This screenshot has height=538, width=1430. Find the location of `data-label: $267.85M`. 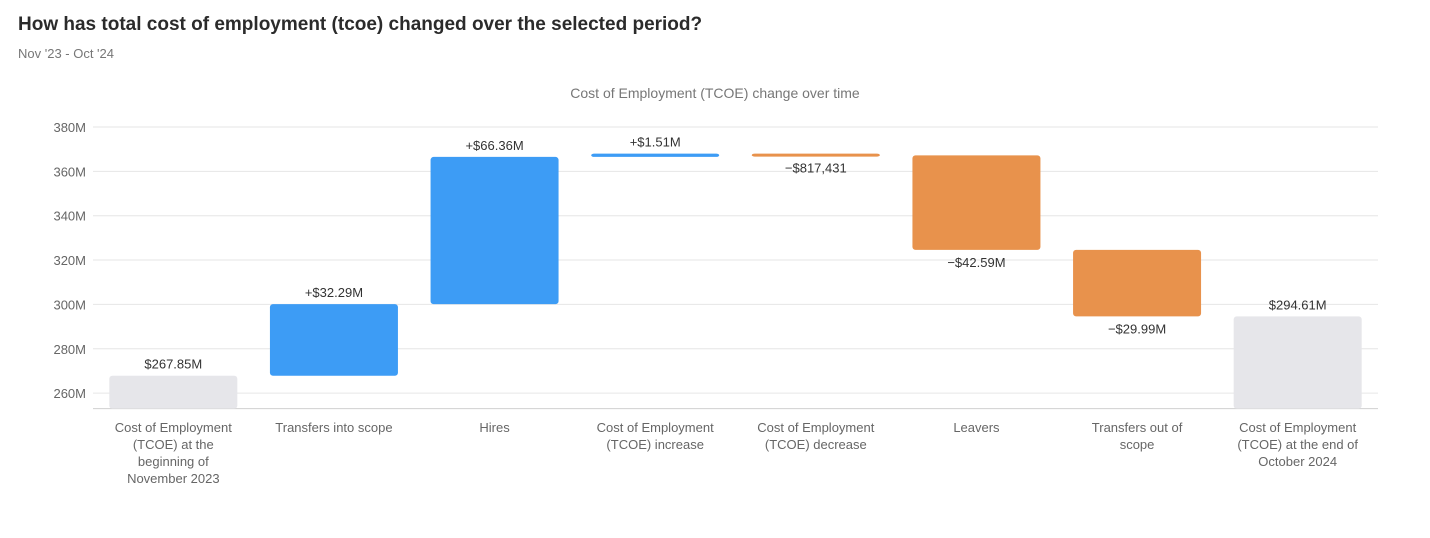

data-label: $267.85M is located at coordinates (173, 364).